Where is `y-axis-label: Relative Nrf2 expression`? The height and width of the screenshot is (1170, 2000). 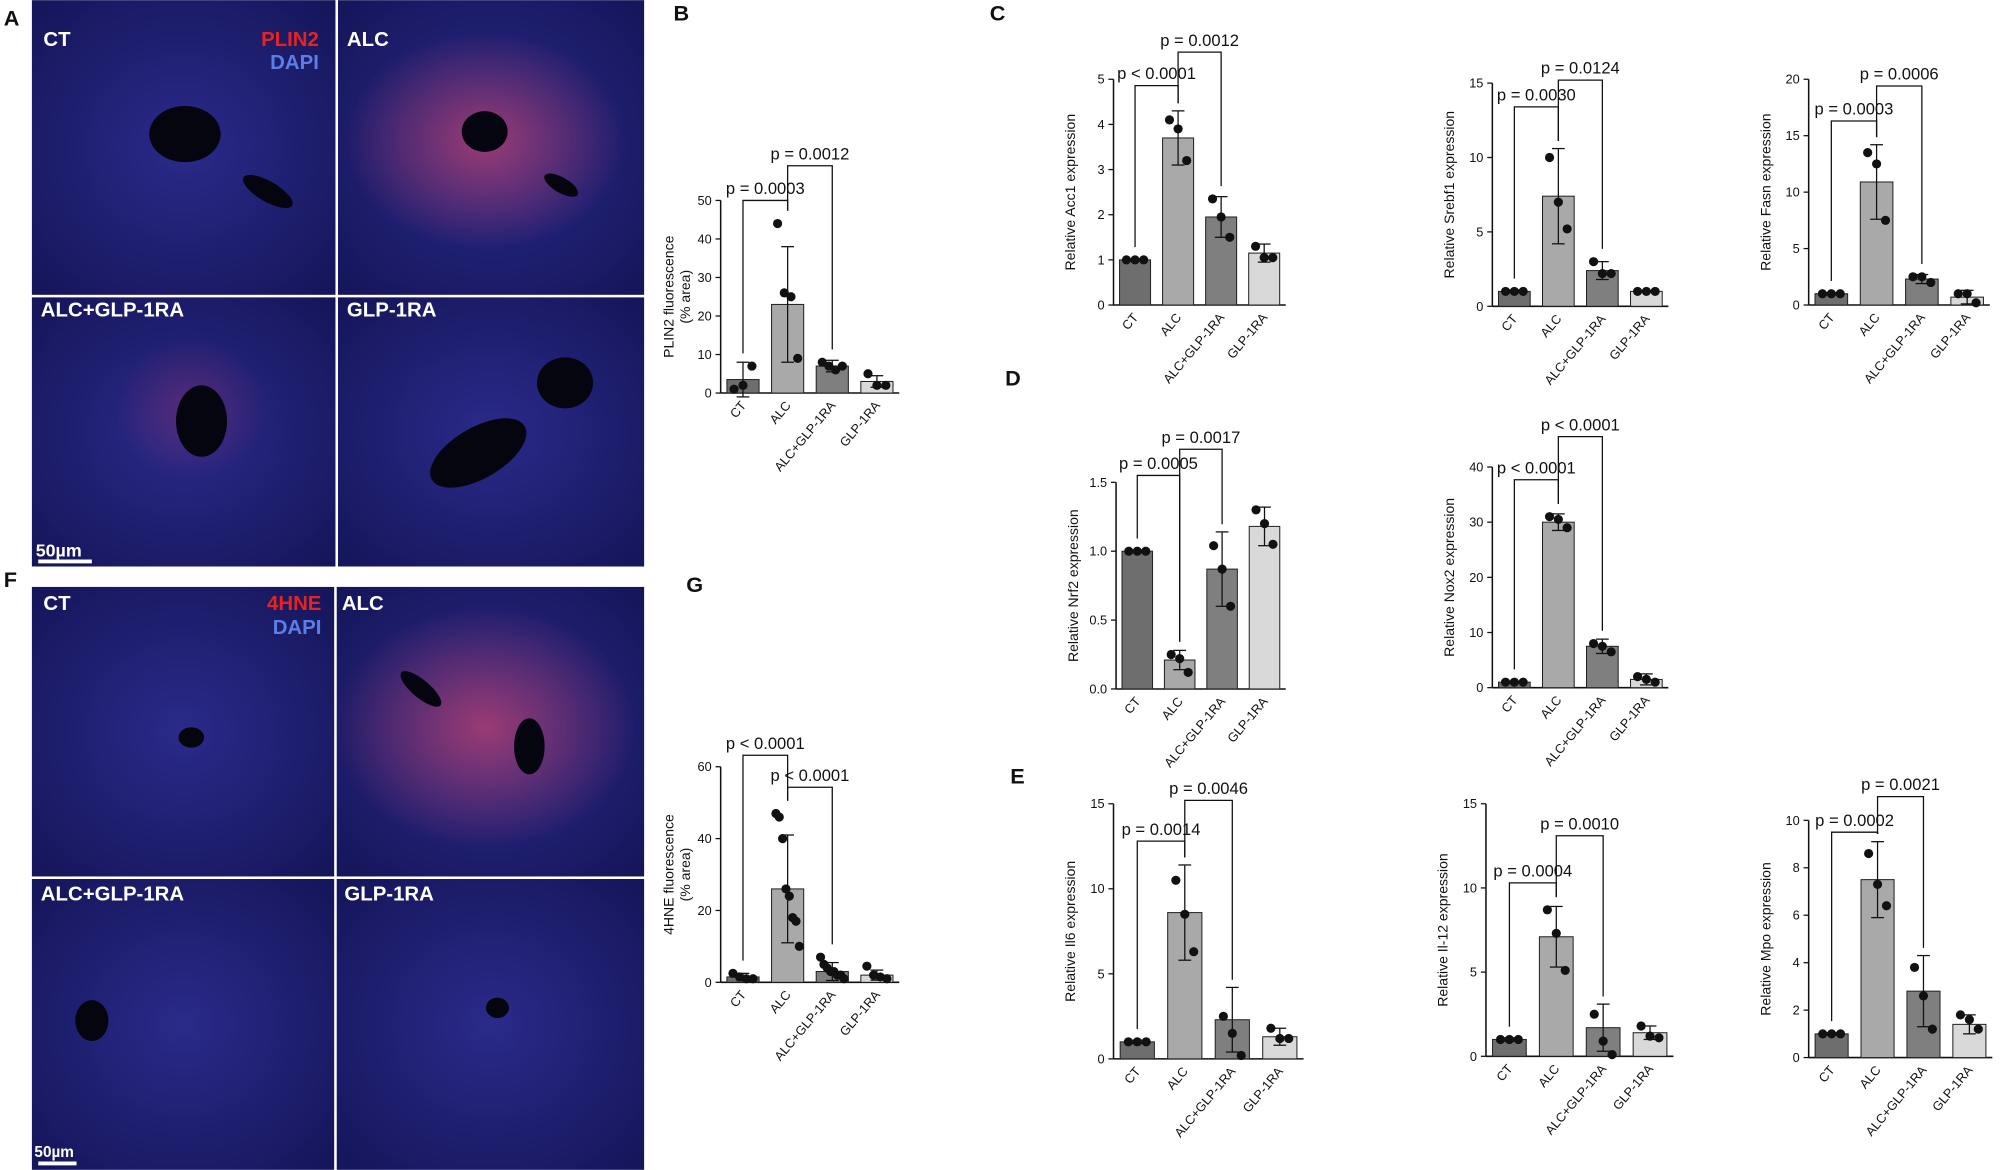 y-axis-label: Relative Nrf2 expression is located at coordinates (1073, 585).